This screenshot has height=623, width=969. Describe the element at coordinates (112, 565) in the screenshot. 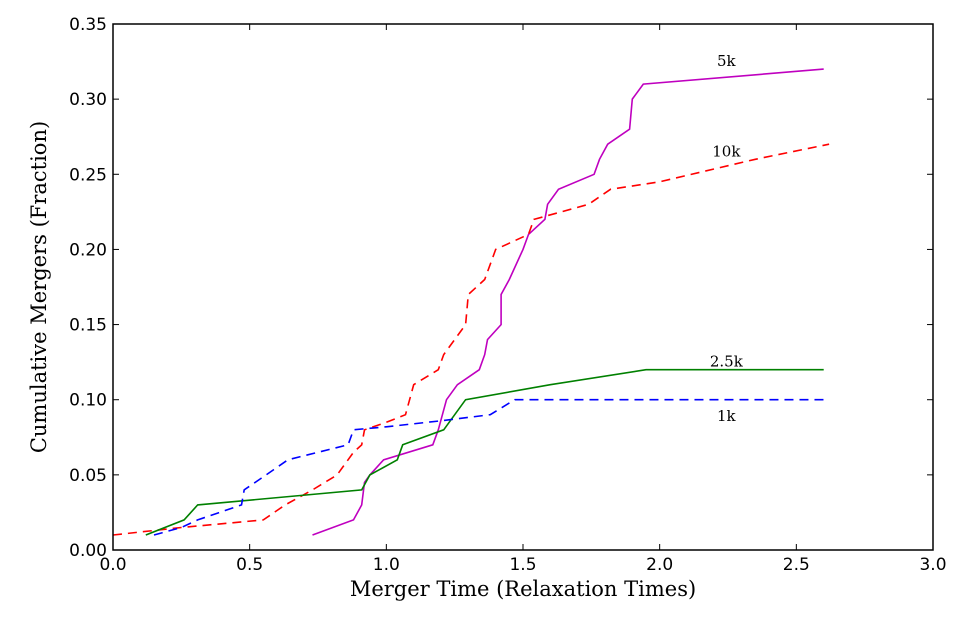

I see `x-tick-label: 0.0` at that location.